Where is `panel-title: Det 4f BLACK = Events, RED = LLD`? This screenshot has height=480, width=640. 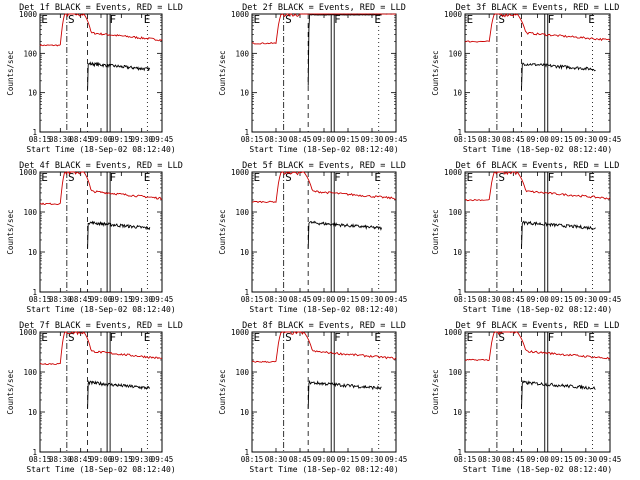
panel-title: Det 4f BLACK = Events, RED = LLD is located at coordinates (101, 166).